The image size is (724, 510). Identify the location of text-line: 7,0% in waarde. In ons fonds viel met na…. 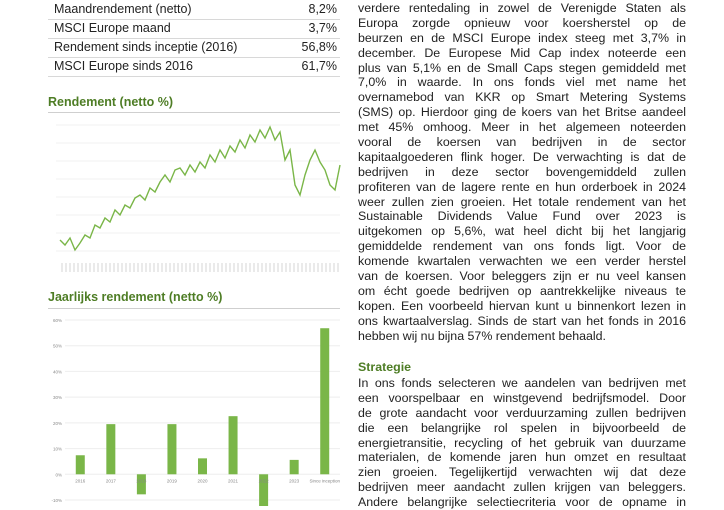
(522, 82).